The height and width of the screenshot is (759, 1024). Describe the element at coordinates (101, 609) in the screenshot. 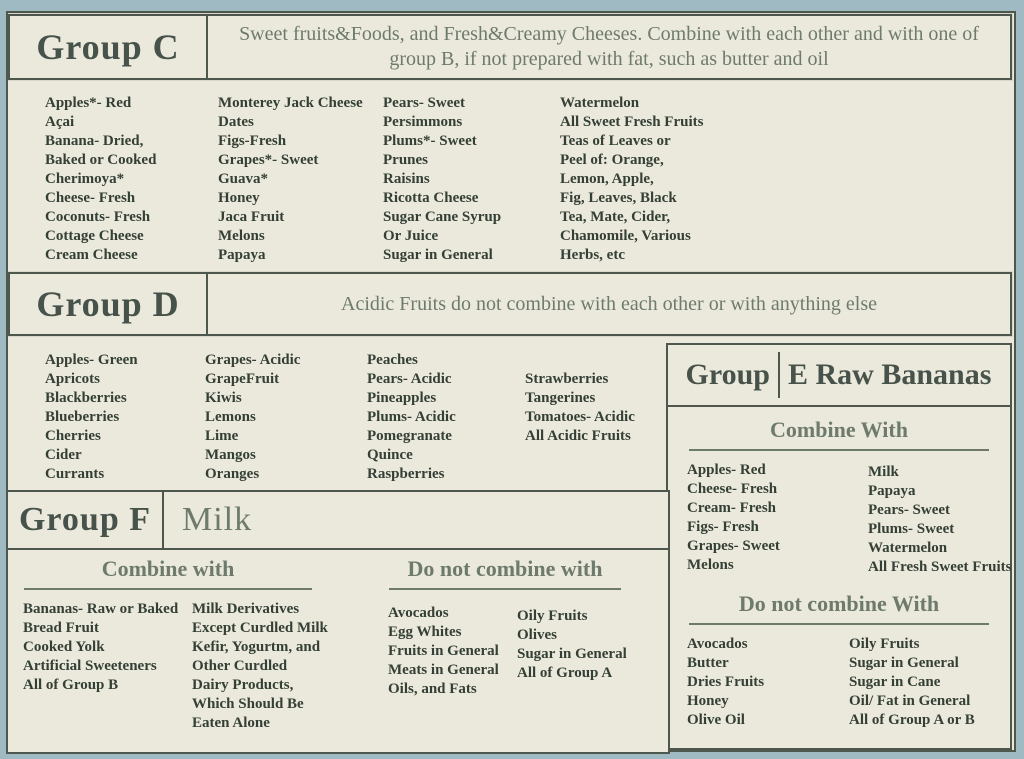

I see `list-item: Bananas- Raw or Baked` at that location.